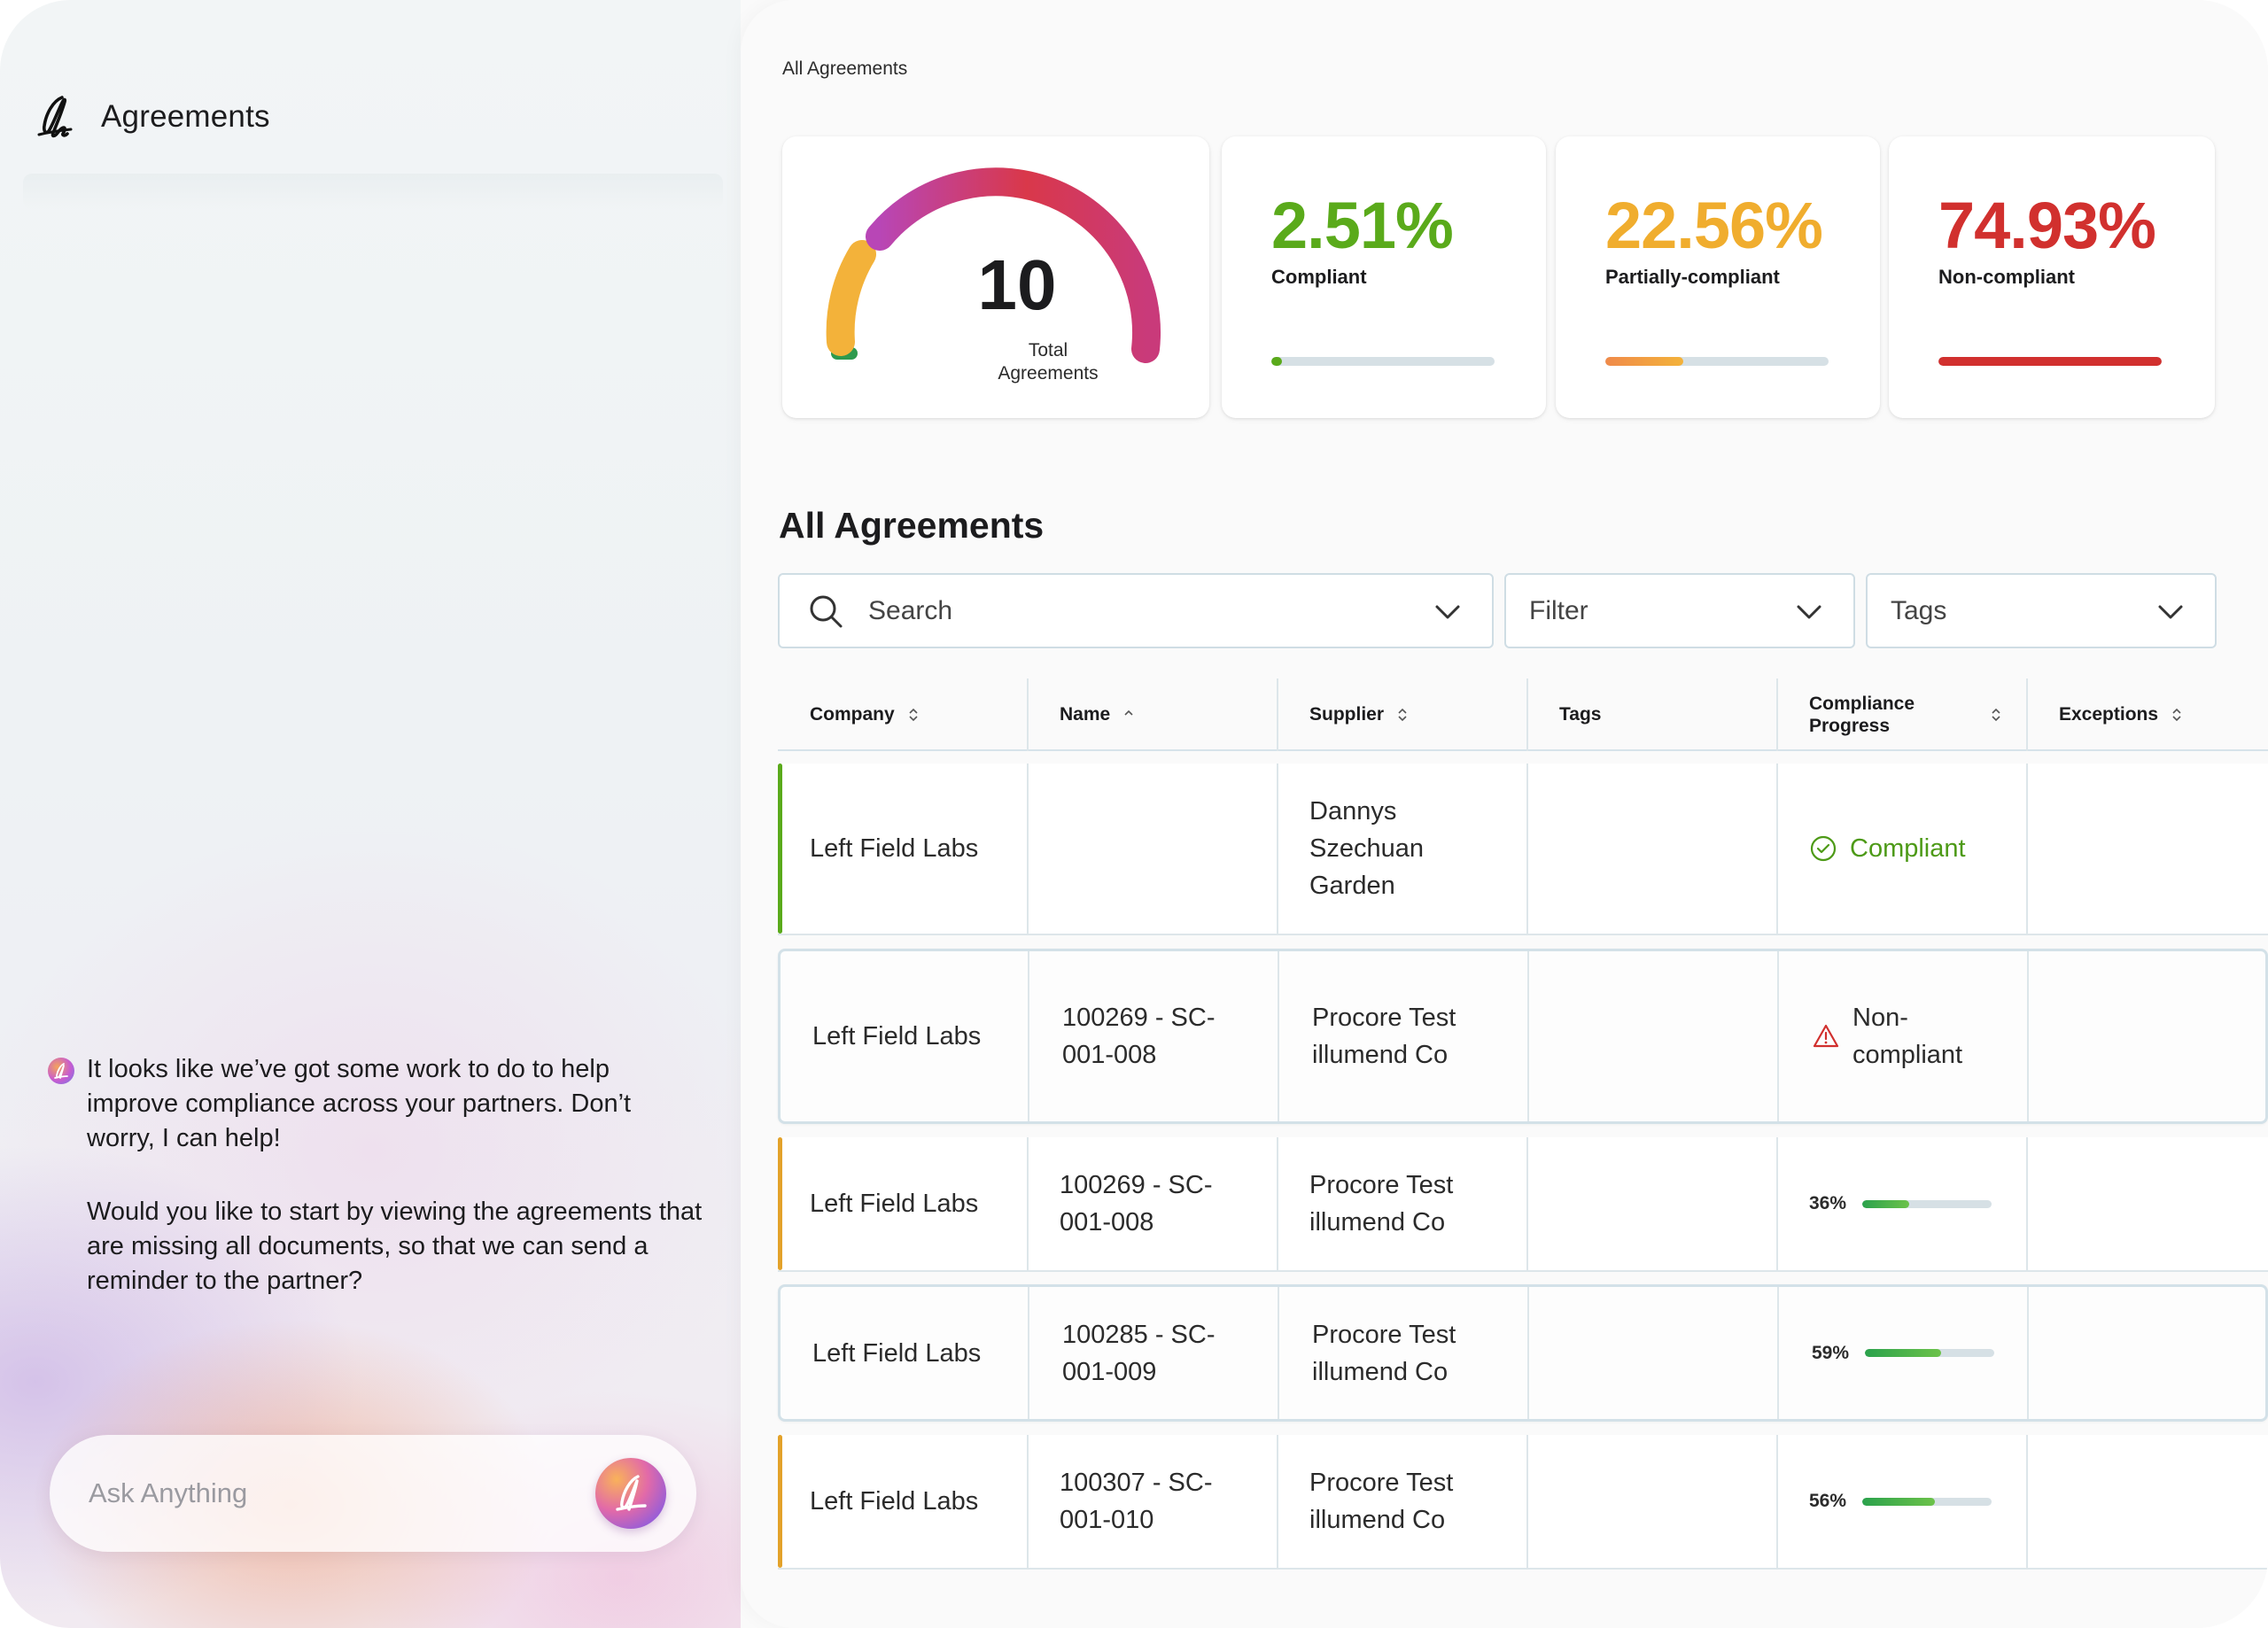  I want to click on cell-name: 100307 - SC-001-010, so click(1136, 1501).